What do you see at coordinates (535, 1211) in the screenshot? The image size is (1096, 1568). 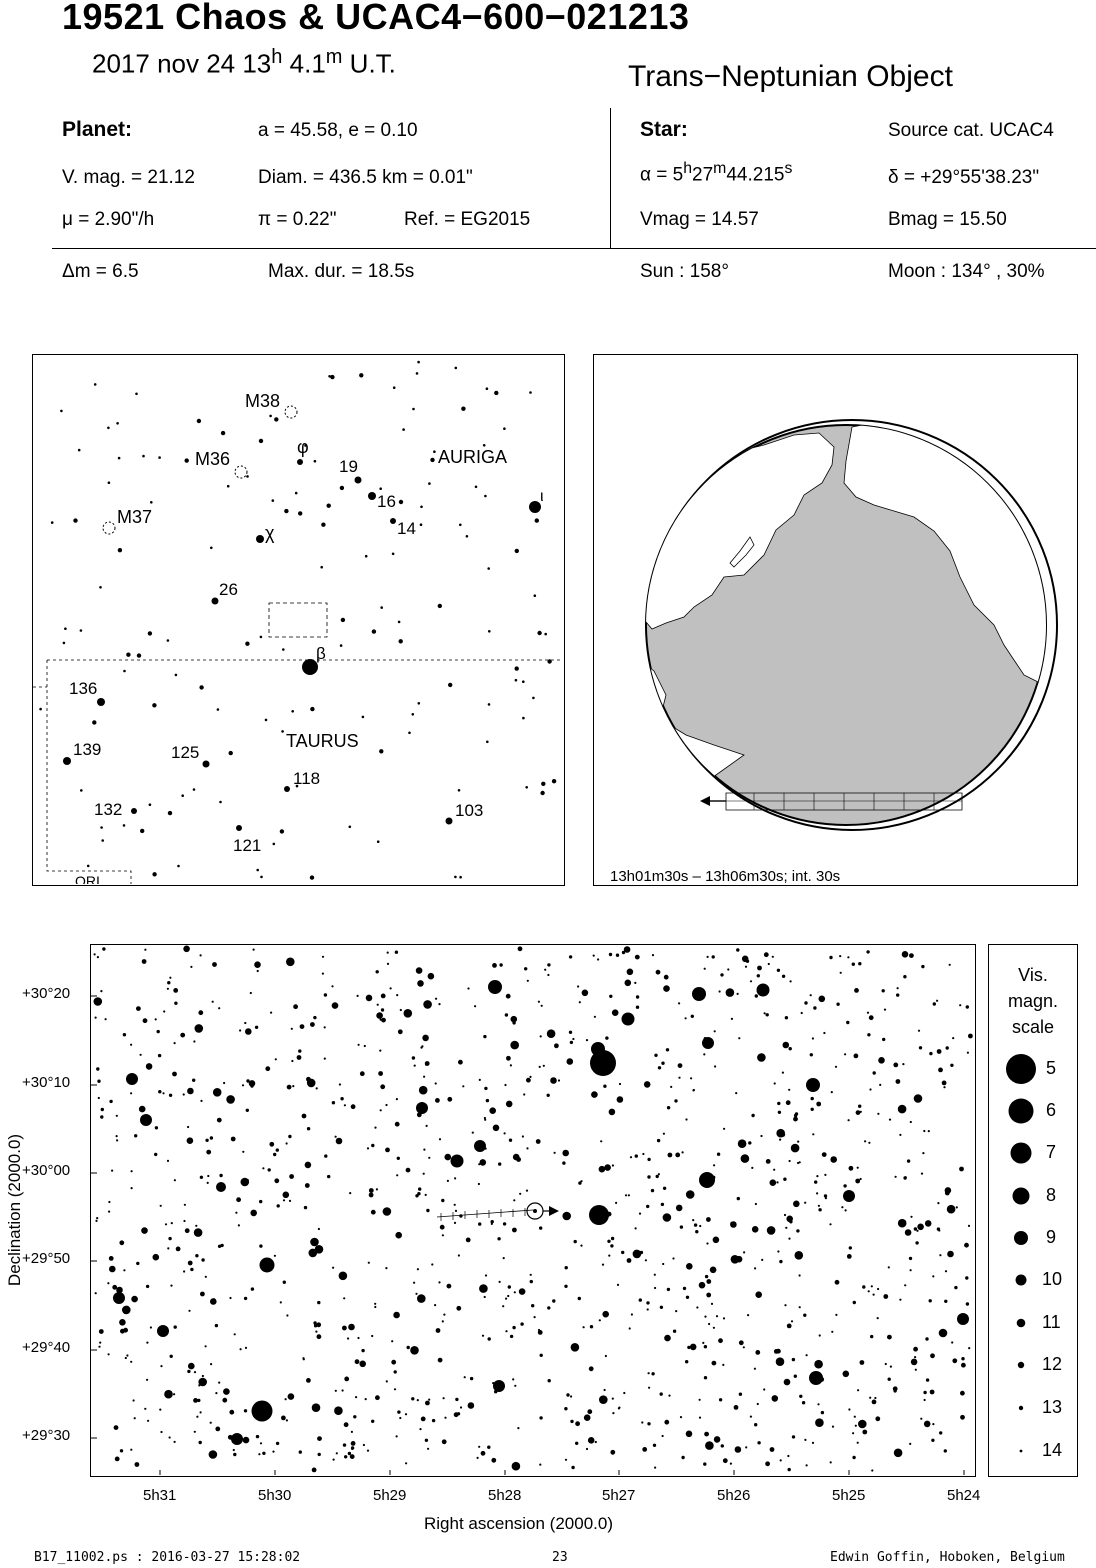 I see `target-star` at bounding box center [535, 1211].